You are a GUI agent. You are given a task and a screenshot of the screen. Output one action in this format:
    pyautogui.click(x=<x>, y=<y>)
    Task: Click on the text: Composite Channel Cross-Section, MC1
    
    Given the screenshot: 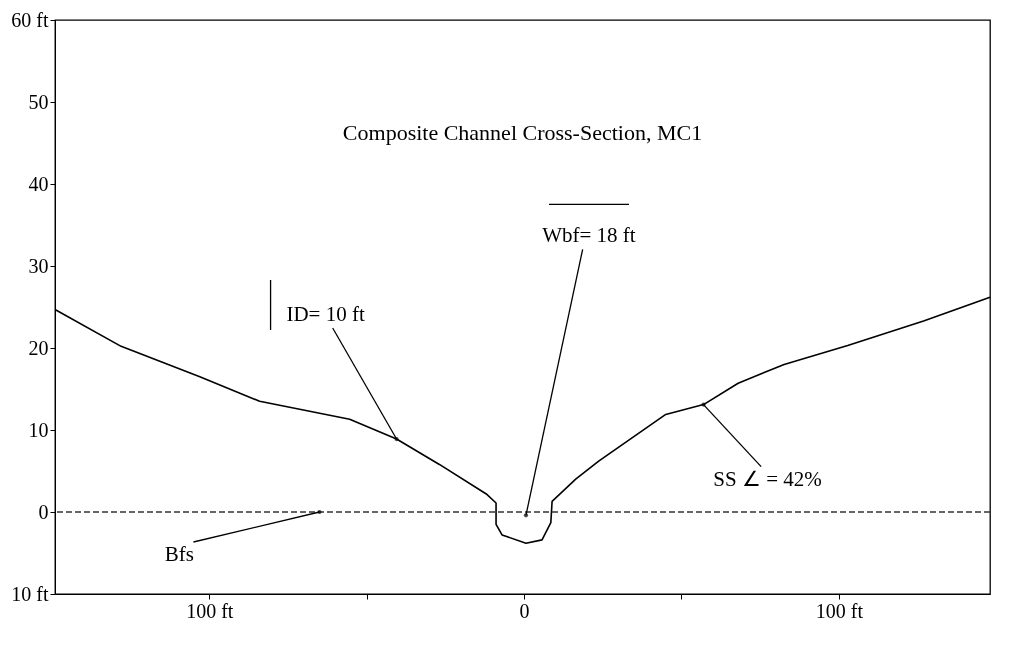 What is the action you would take?
    pyautogui.click(x=522, y=132)
    